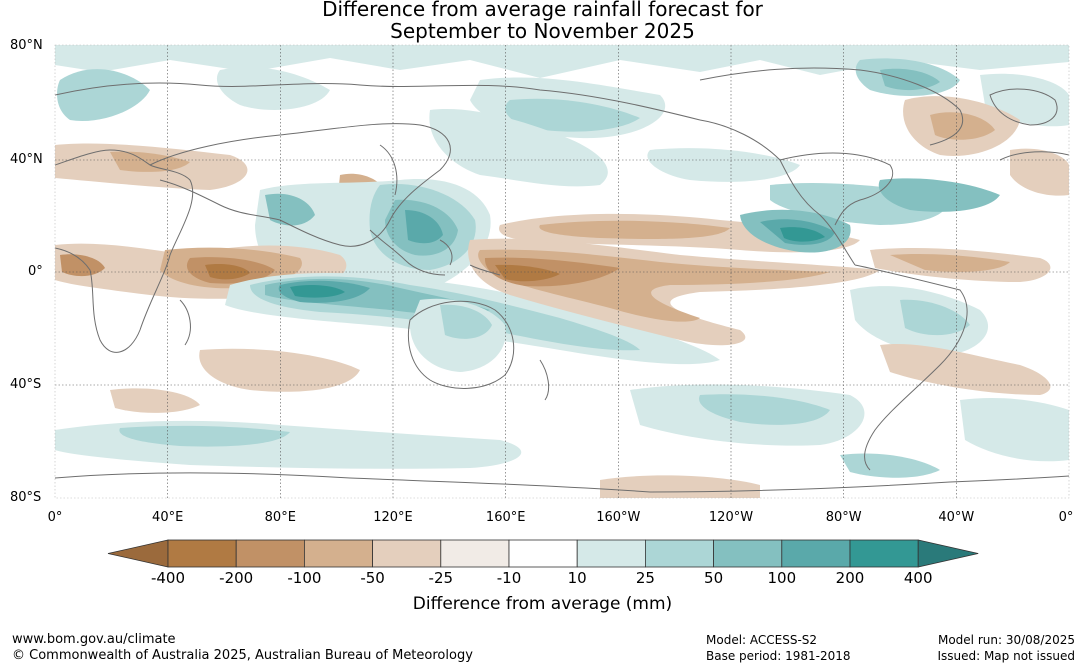 The width and height of the screenshot is (1085, 667). I want to click on map-title-line2: September to November 2025, so click(542, 31).